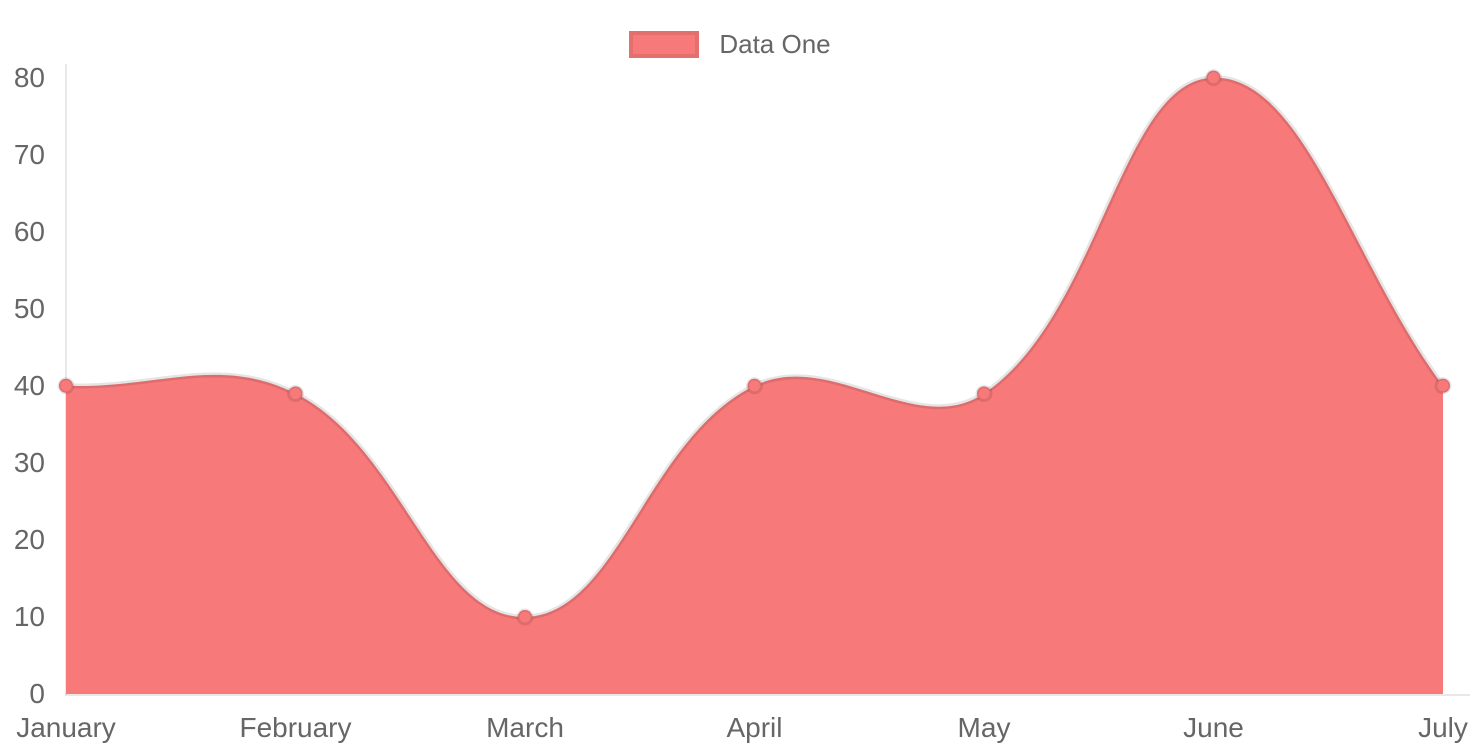  I want to click on y-tick-label: 20, so click(29, 539).